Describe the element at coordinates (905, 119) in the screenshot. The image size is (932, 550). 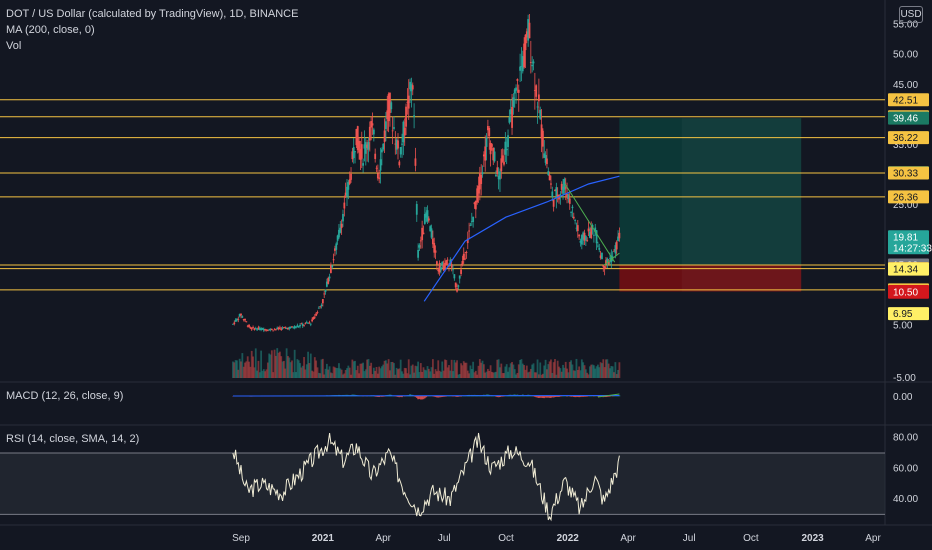
I see `price-badge-label: 39.46` at that location.